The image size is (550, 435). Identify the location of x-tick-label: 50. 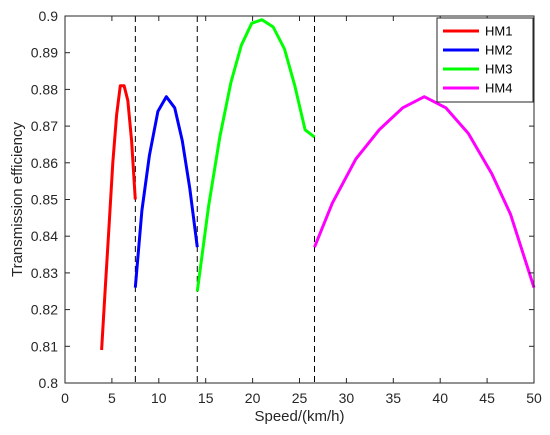
(534, 398).